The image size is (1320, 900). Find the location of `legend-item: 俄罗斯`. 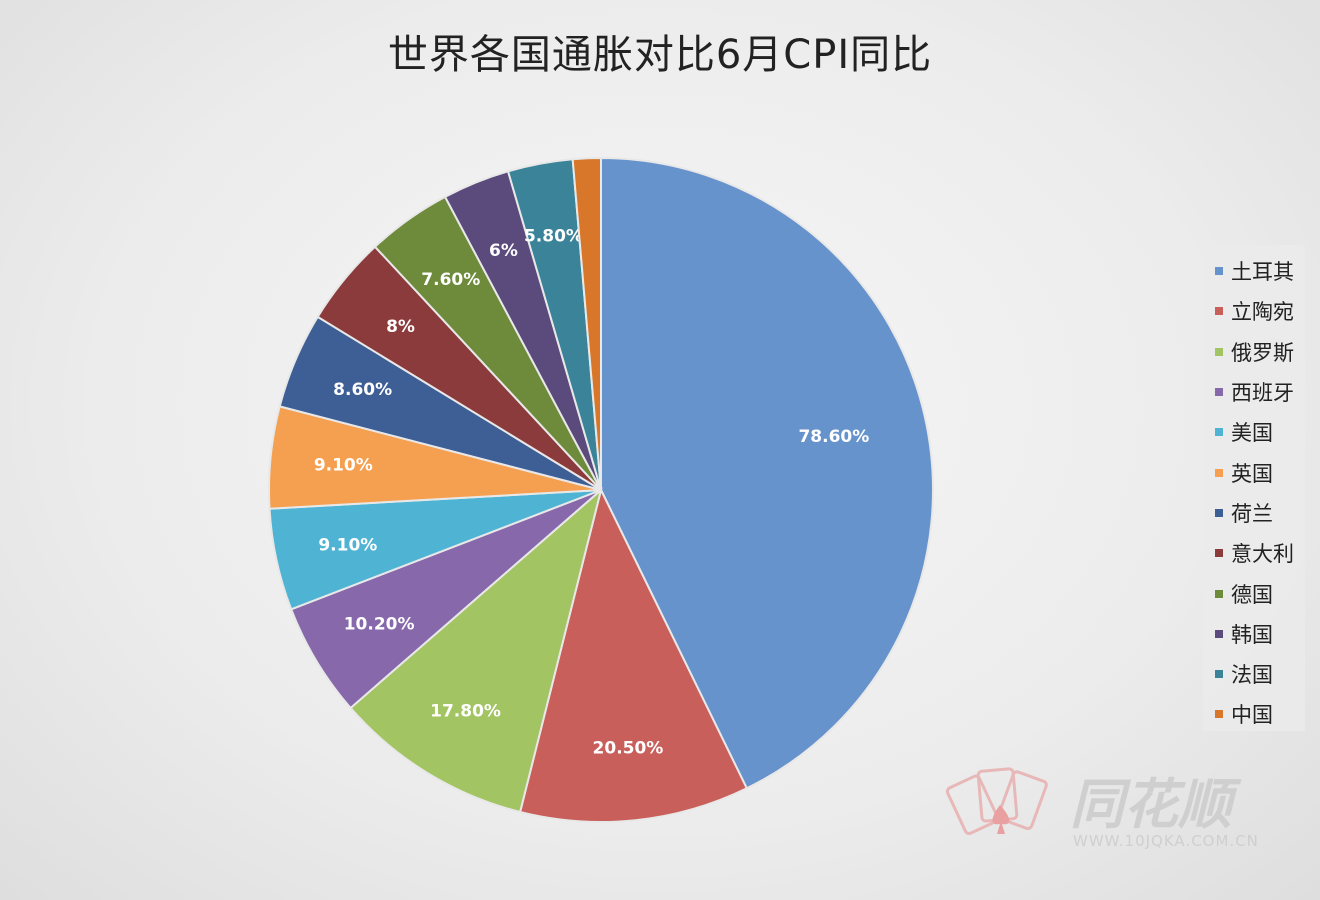

legend-item: 俄罗斯 is located at coordinates (1254, 352).